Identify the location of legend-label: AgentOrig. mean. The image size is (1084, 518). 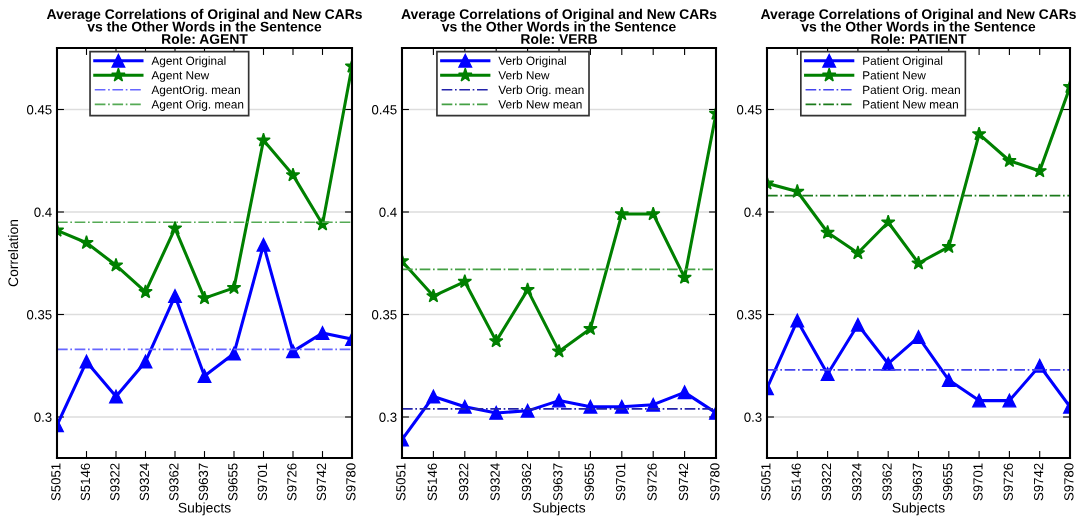
(195, 91).